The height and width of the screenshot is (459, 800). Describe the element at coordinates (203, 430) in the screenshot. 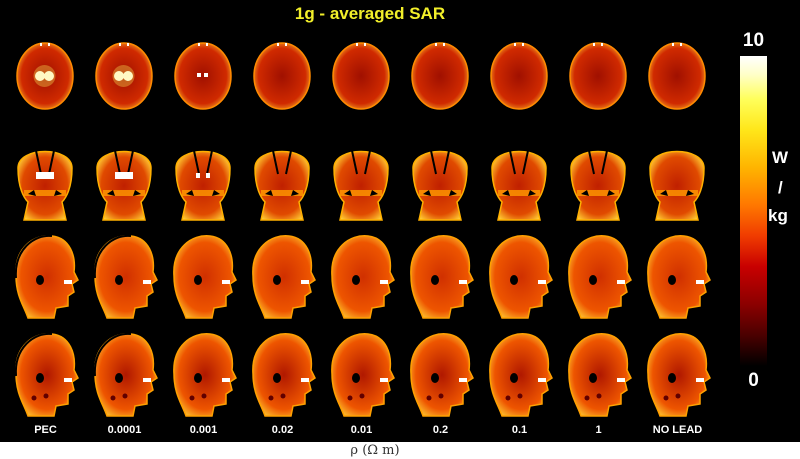

I see `column-label: 0.001` at that location.